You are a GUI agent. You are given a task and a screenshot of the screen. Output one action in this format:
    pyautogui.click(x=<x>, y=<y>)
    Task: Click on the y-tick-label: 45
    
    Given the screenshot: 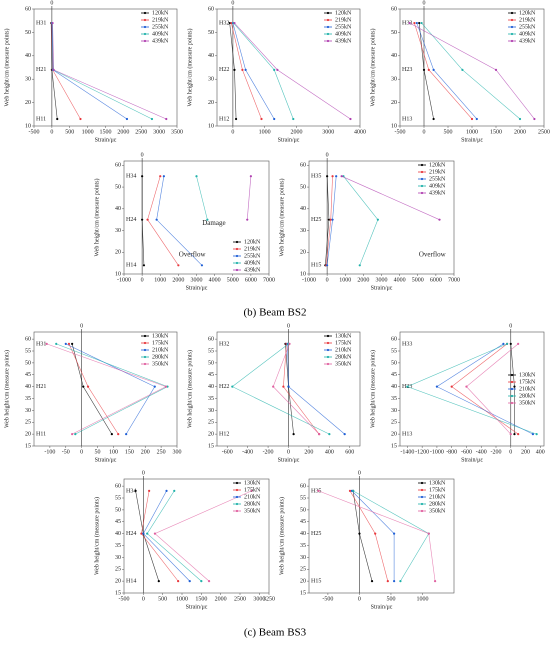 What is the action you would take?
    pyautogui.click(x=211, y=375)
    